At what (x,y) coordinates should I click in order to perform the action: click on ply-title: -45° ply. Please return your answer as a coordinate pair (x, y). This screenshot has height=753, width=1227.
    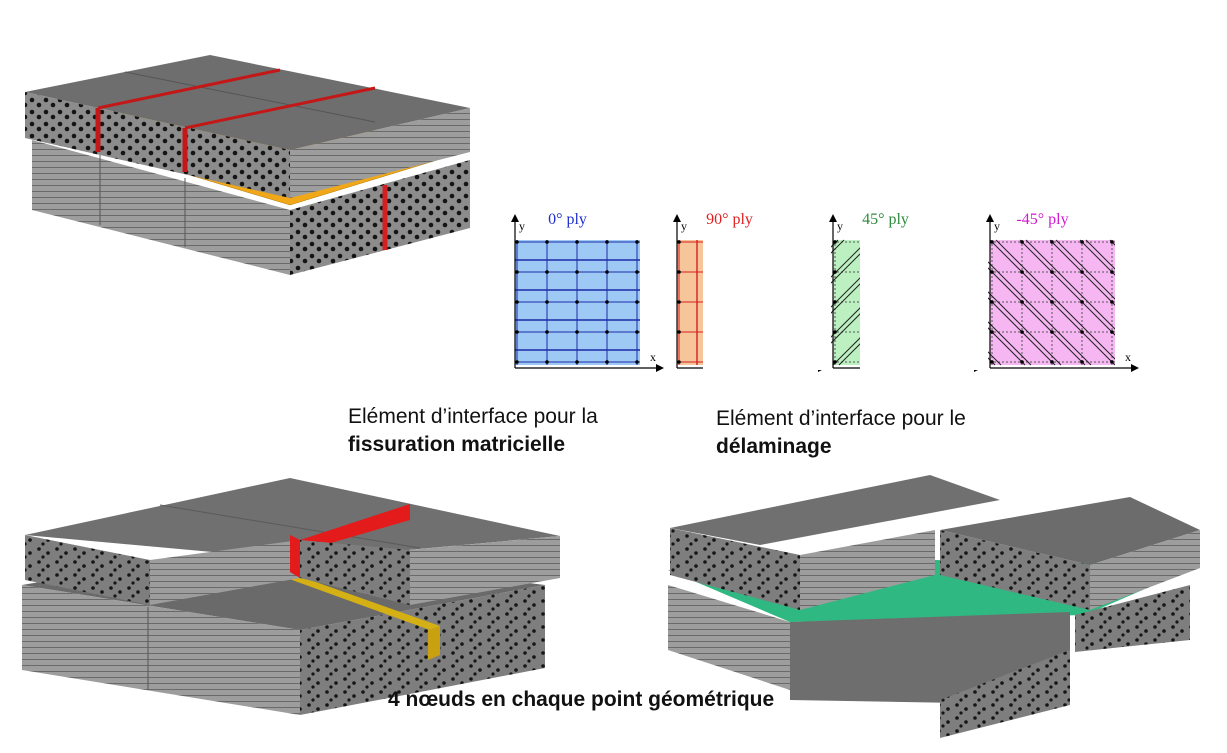
    Looking at the image, I should click on (1042, 219).